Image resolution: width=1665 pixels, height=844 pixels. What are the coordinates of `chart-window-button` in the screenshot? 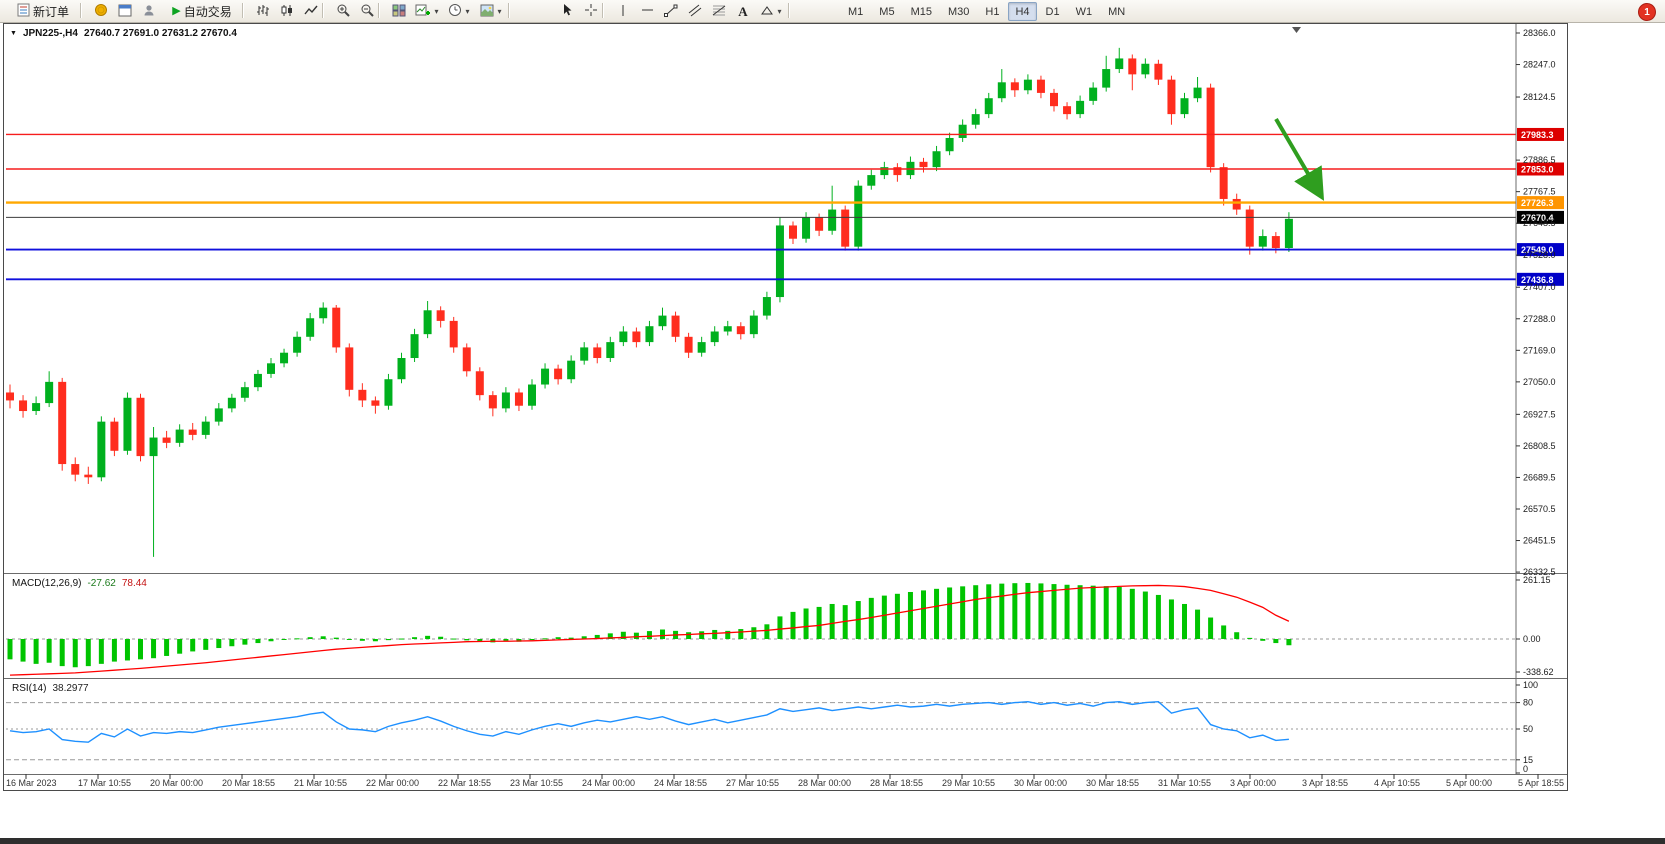 It's located at (125, 11).